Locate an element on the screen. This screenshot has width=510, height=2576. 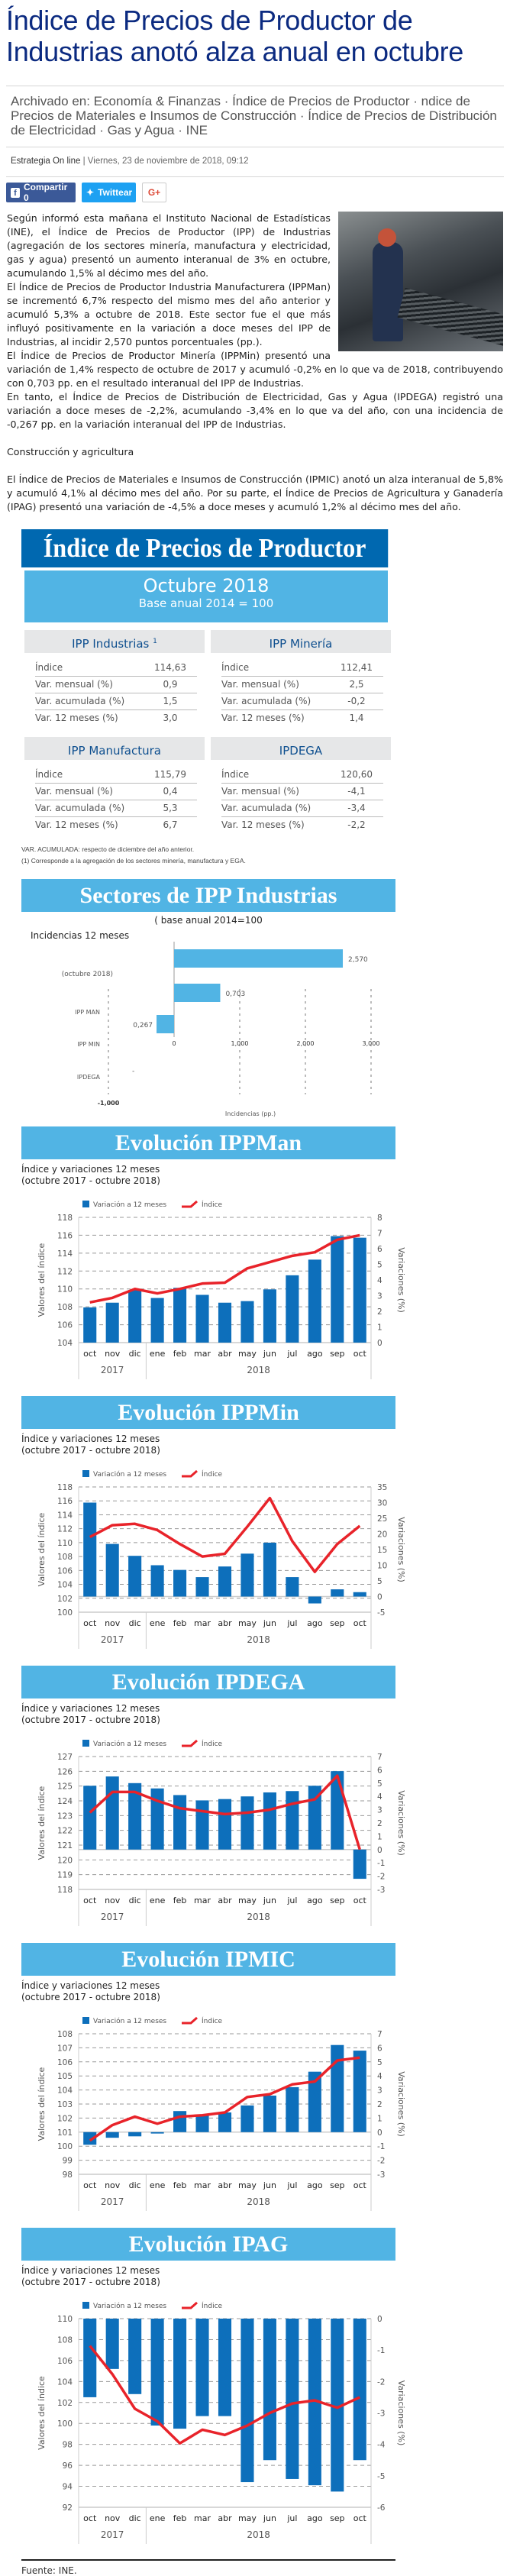
x-axis-title: Incidencias (pp.) is located at coordinates (250, 1113).